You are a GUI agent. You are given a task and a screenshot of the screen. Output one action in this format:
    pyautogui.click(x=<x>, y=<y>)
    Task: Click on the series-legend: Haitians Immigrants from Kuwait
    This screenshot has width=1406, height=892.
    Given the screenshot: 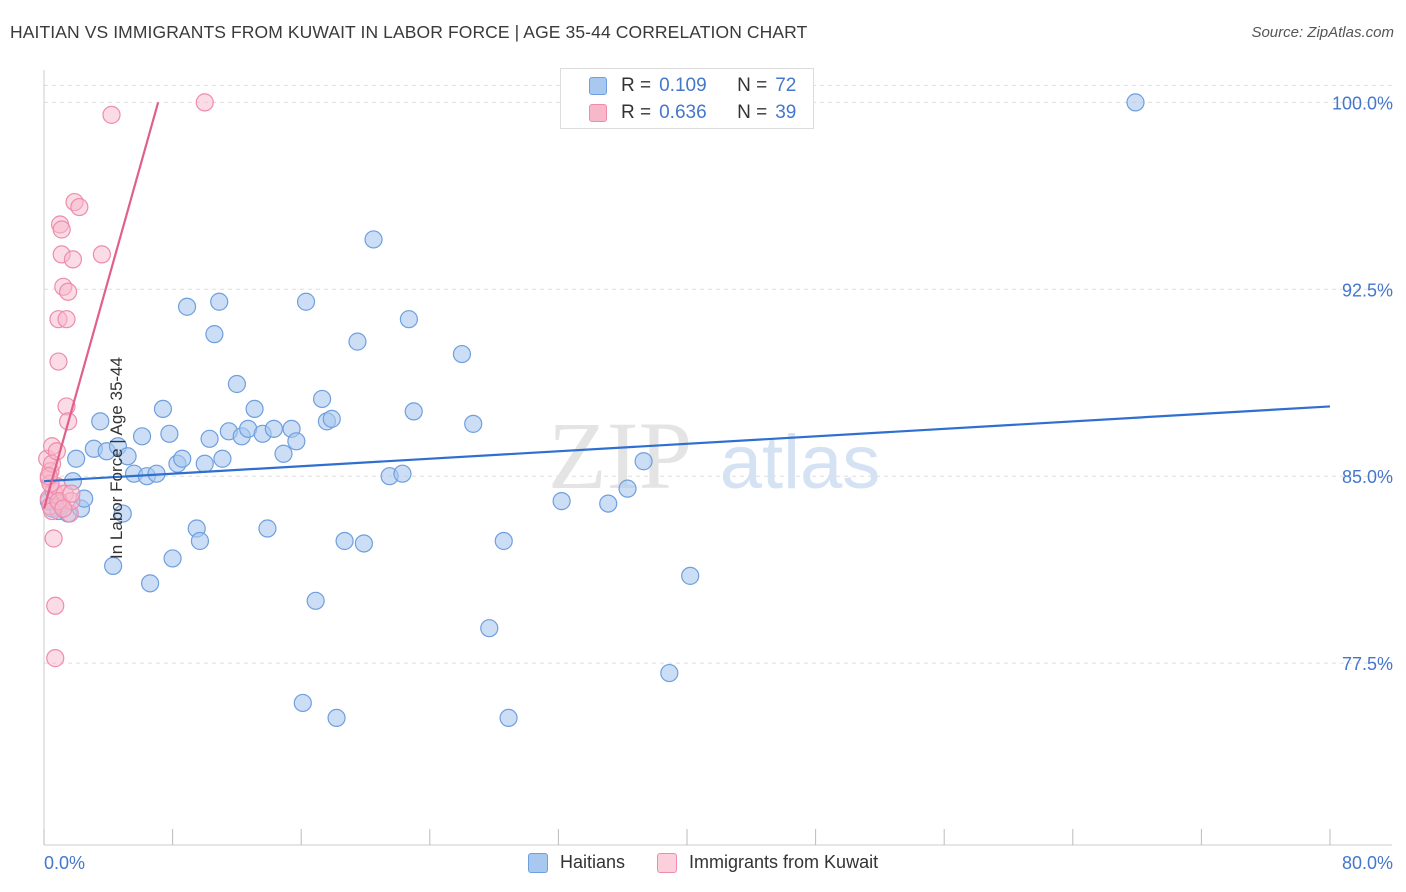 What is the action you would take?
    pyautogui.click(x=719, y=862)
    